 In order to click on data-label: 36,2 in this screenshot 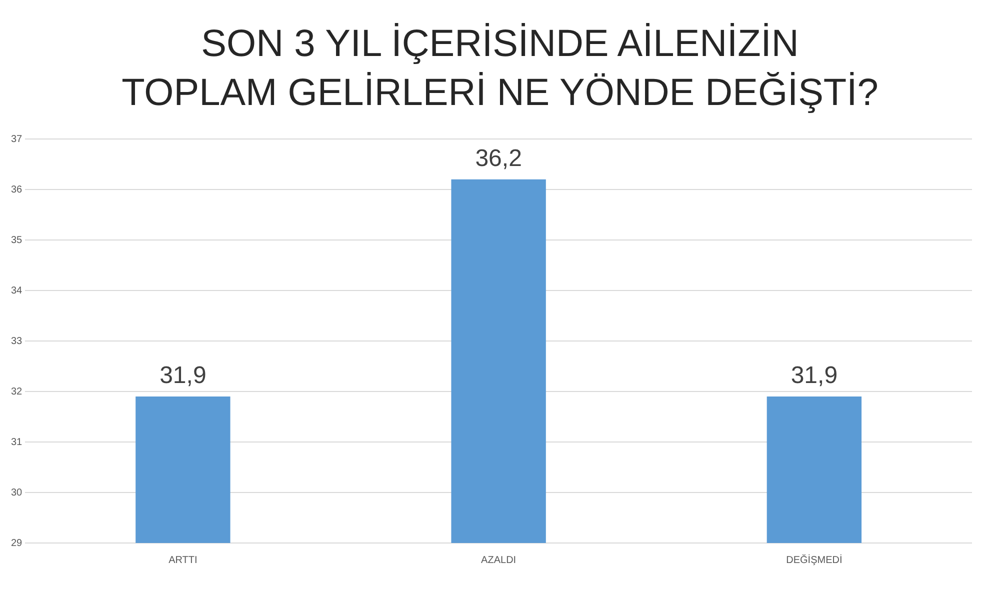, I will do `click(498, 158)`.